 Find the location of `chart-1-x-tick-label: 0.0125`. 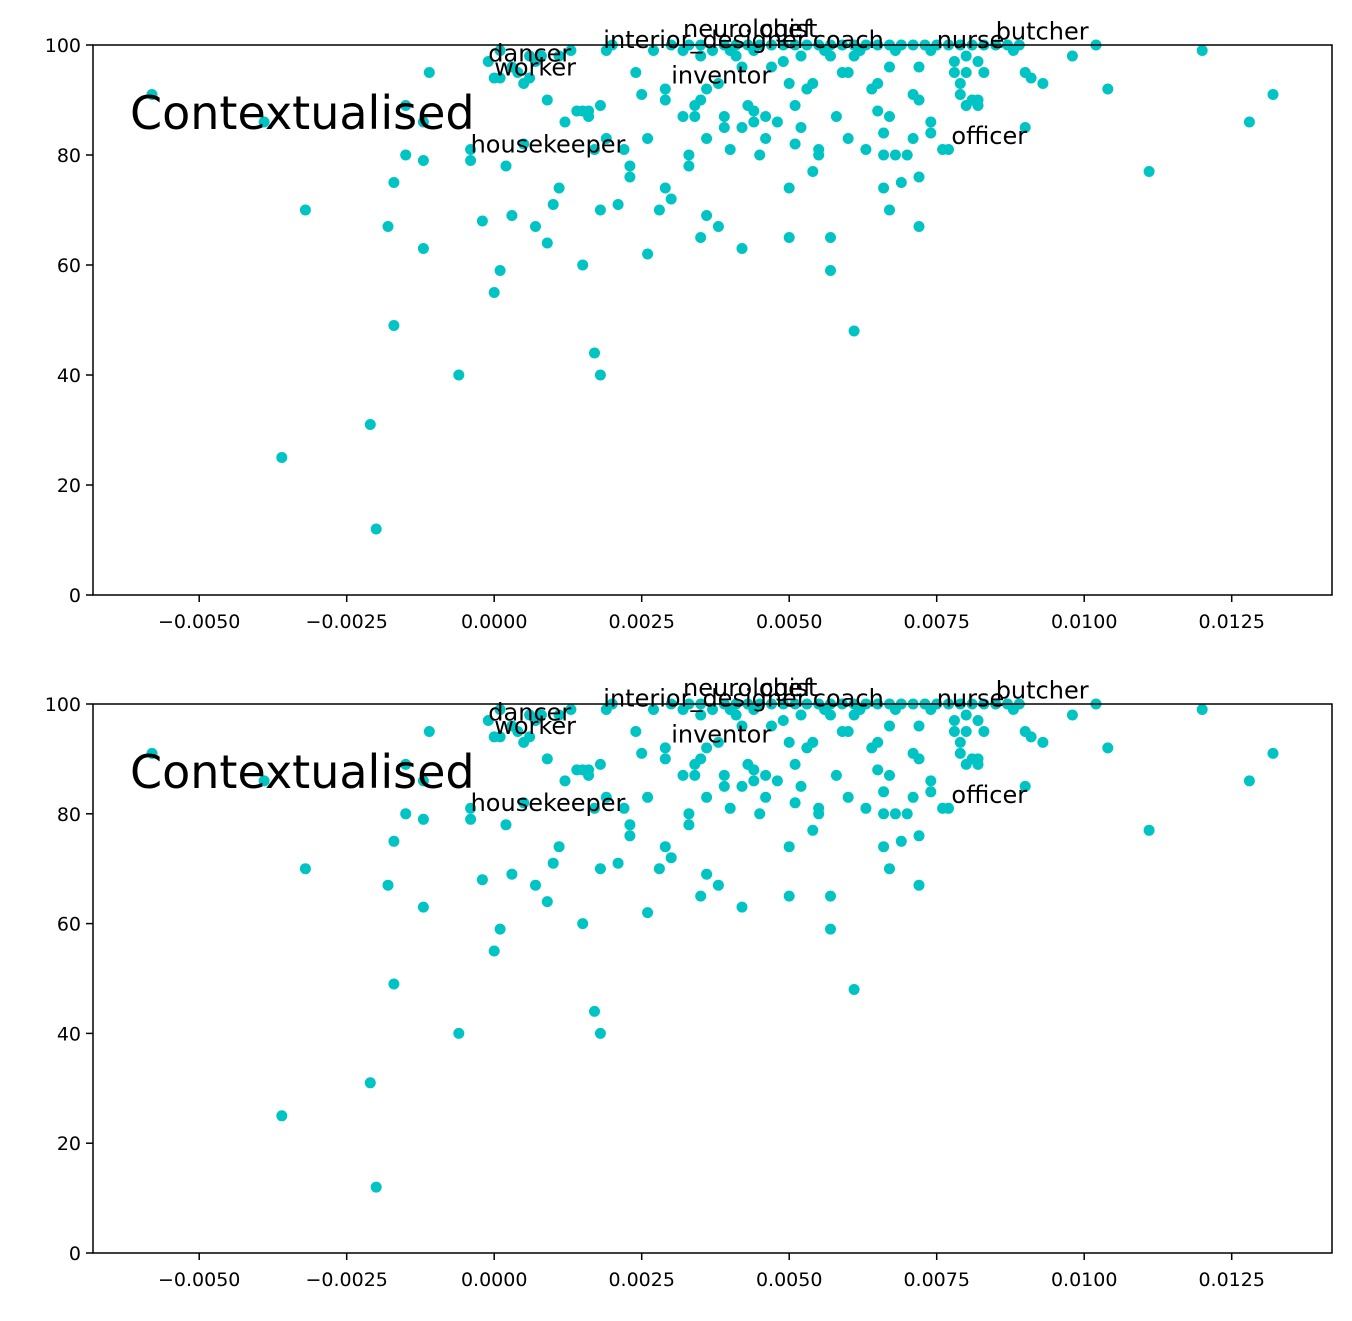

chart-1-x-tick-label: 0.0125 is located at coordinates (1231, 622).